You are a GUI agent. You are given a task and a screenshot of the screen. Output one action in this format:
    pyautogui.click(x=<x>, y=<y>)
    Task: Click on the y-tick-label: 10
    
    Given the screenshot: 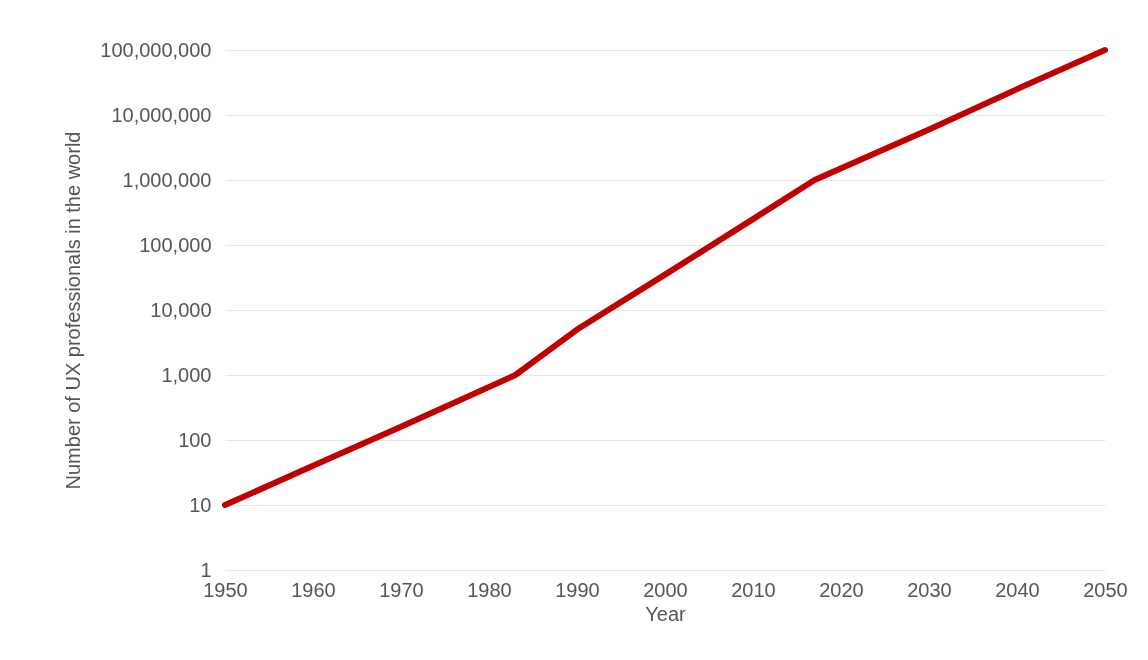 What is the action you would take?
    pyautogui.click(x=200, y=504)
    